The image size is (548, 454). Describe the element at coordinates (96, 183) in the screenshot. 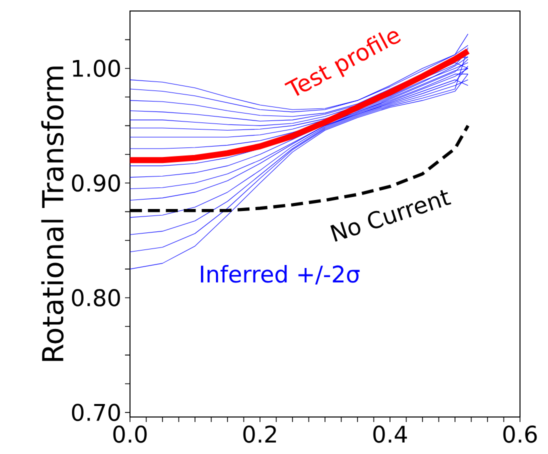

I see `y-tick-label: 0.90` at that location.